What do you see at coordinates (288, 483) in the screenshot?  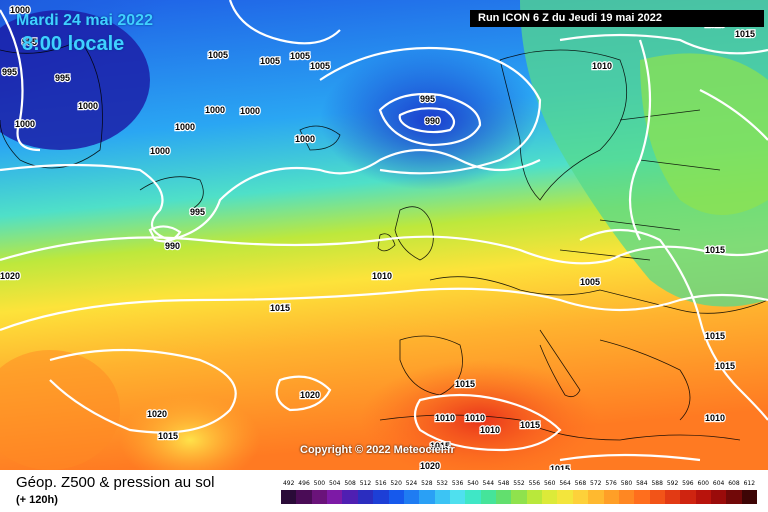 I see `scale-label: 492` at bounding box center [288, 483].